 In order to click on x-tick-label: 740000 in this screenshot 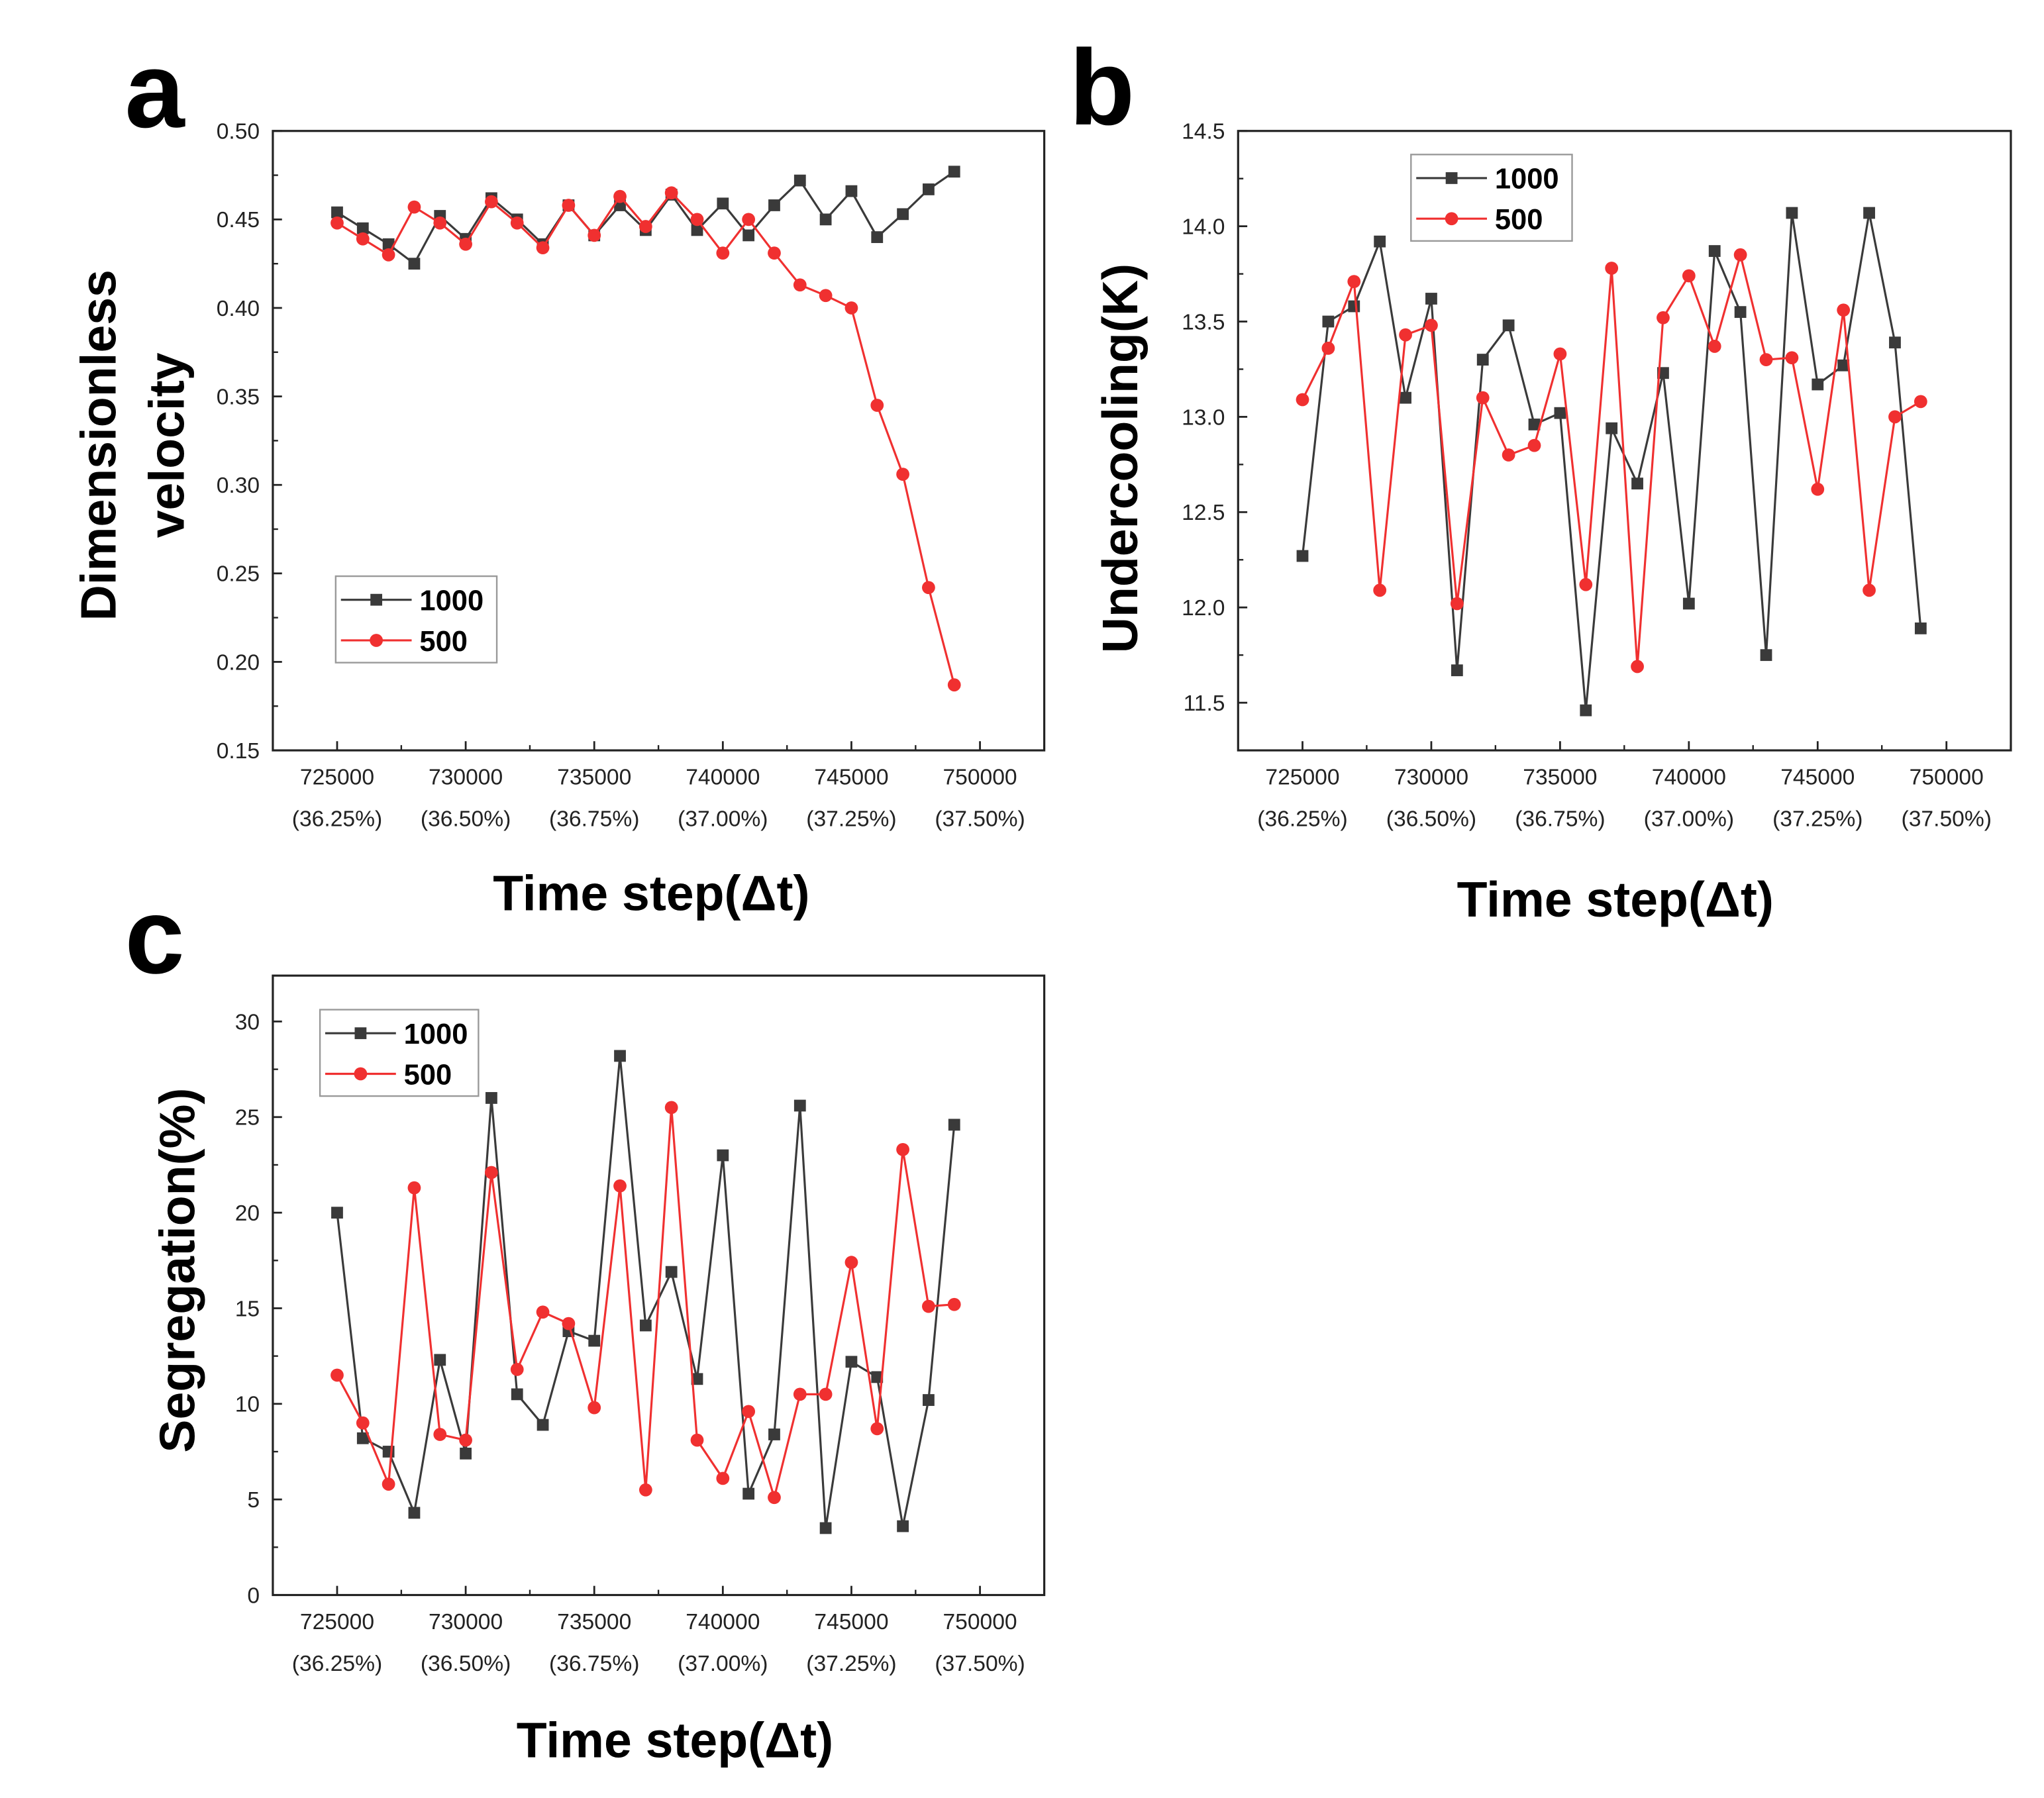, I will do `click(723, 777)`.